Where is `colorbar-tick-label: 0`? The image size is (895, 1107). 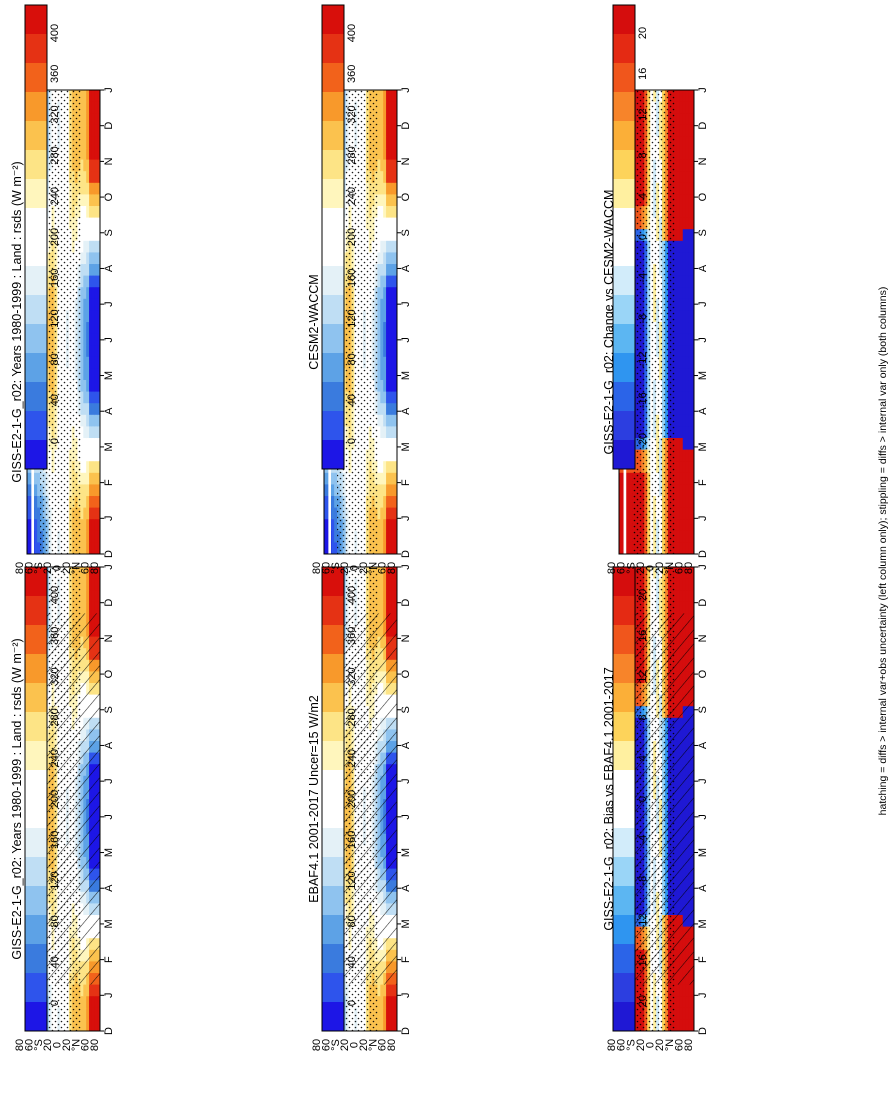
colorbar-tick-label: 0 is located at coordinates (55, 1003).